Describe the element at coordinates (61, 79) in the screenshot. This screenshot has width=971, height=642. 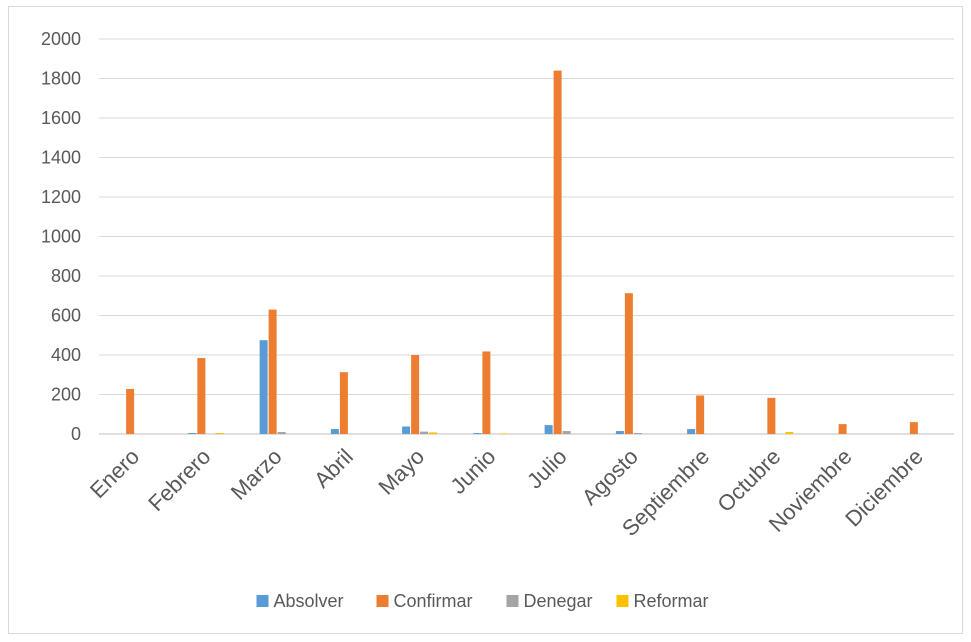
I see `y-tick-label: 1800` at that location.